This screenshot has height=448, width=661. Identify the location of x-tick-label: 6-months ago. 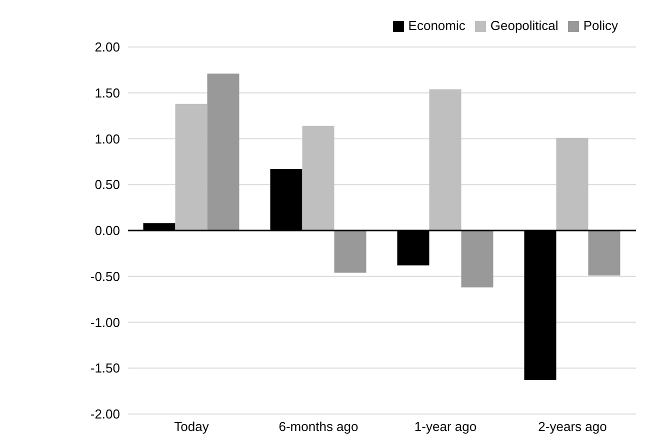
(318, 426).